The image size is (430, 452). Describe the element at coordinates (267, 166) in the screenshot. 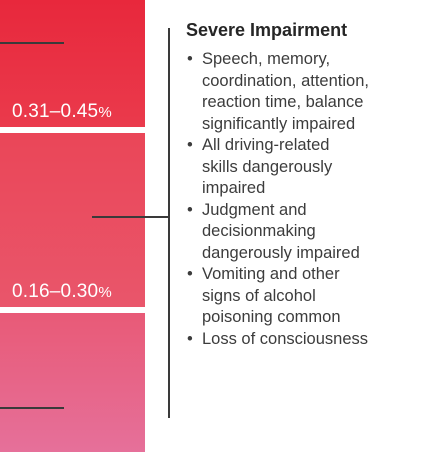

I see `bullet-text-line: skills dangerously` at that location.